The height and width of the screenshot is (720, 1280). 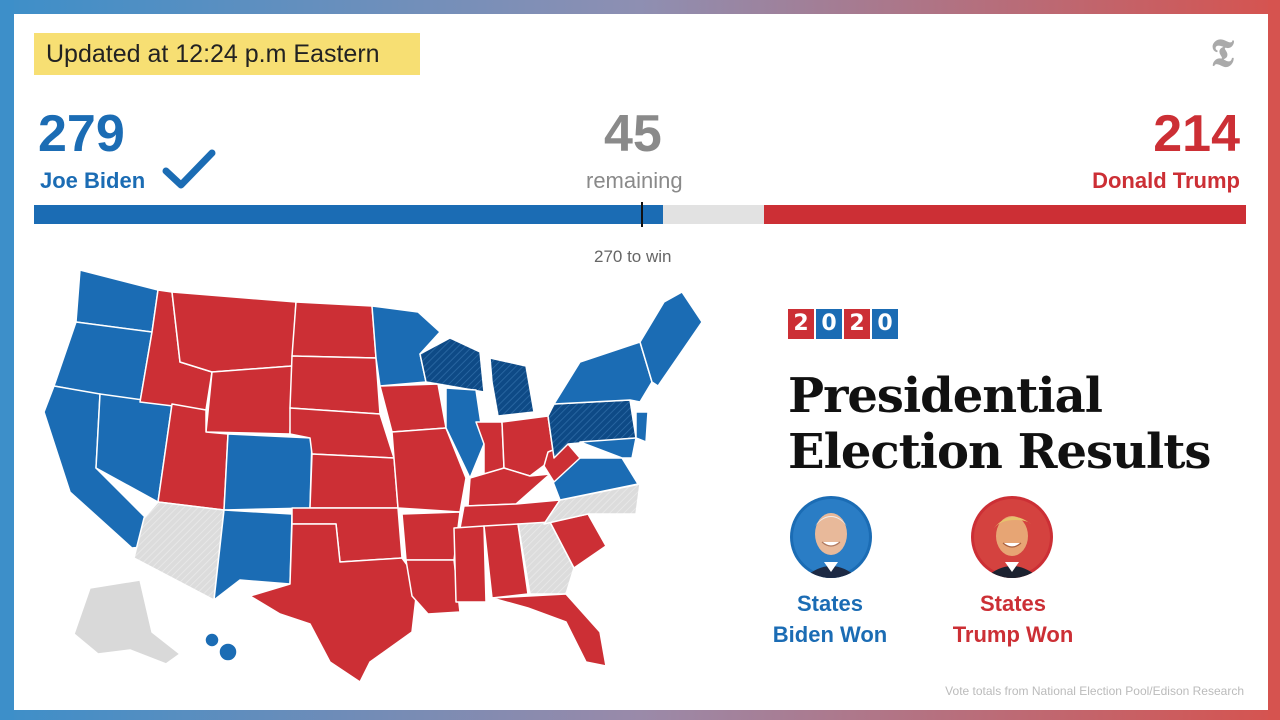 I want to click on state-iowa, so click(x=413, y=408).